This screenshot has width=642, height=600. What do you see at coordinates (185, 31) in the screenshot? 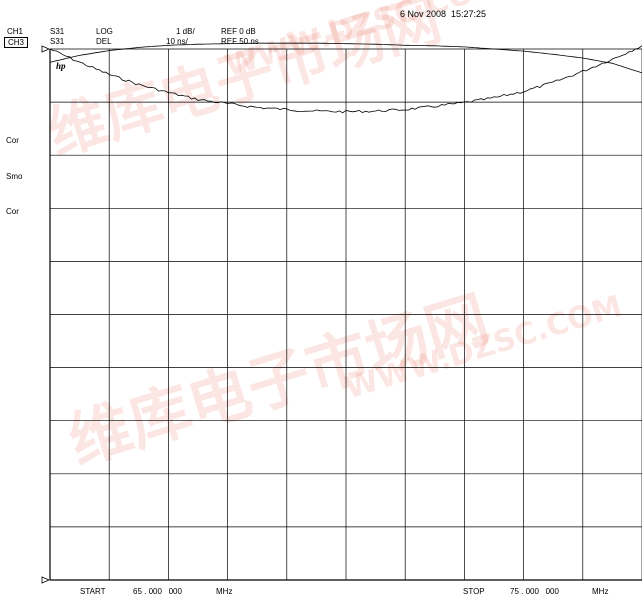
I see `ch1-scale: 1 dB/` at bounding box center [185, 31].